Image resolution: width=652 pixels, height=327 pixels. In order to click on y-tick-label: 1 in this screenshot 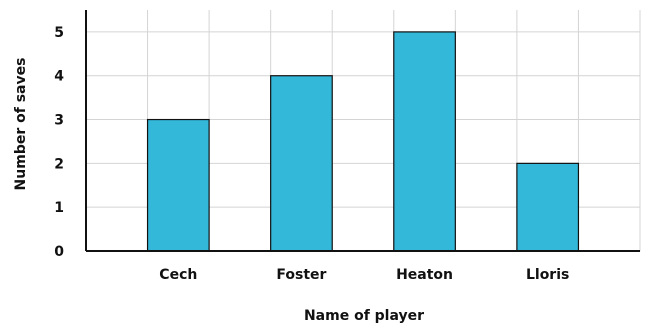, I will do `click(59, 208)`.